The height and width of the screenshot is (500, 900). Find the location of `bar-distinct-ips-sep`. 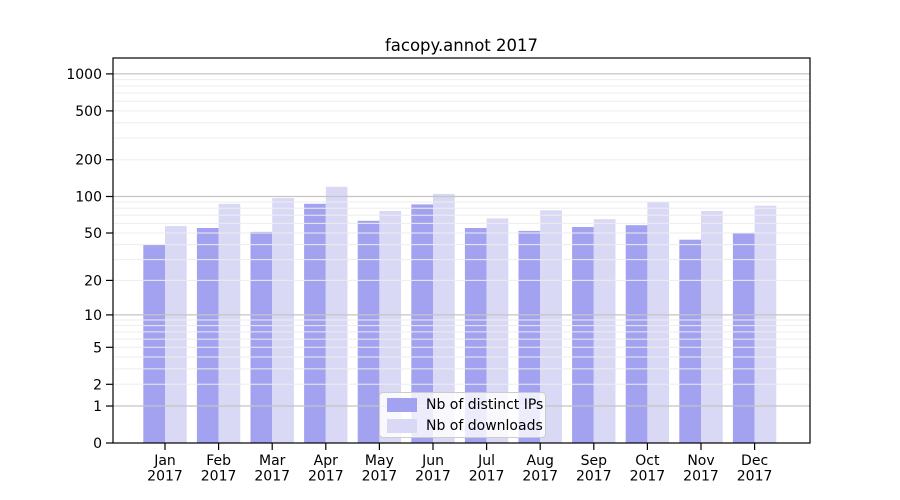

bar-distinct-ips-sep is located at coordinates (583, 335).